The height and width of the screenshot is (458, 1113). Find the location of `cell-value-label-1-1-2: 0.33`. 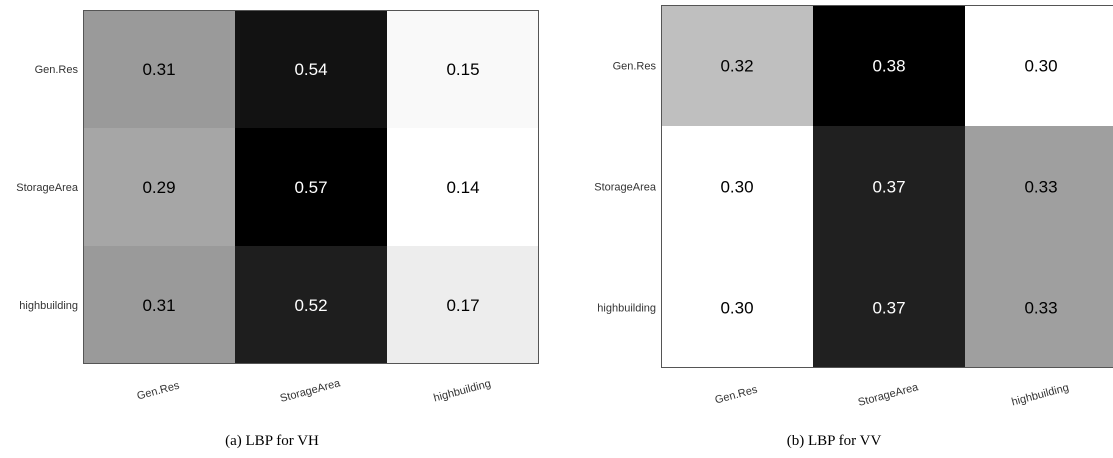

cell-value-label-1-1-2: 0.33 is located at coordinates (1040, 187).